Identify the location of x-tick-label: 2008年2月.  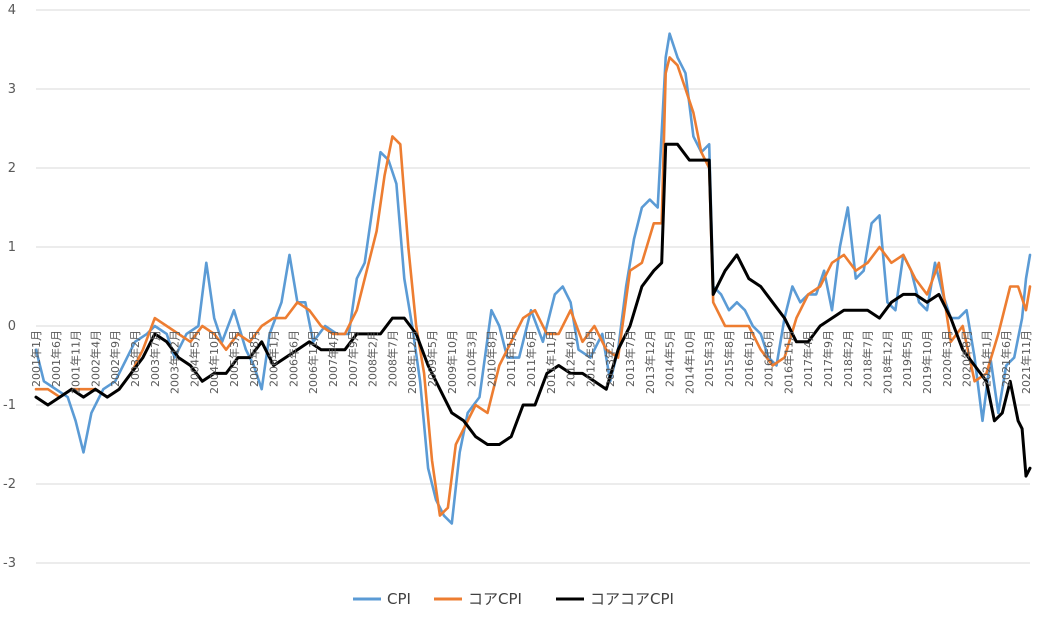
(373, 358).